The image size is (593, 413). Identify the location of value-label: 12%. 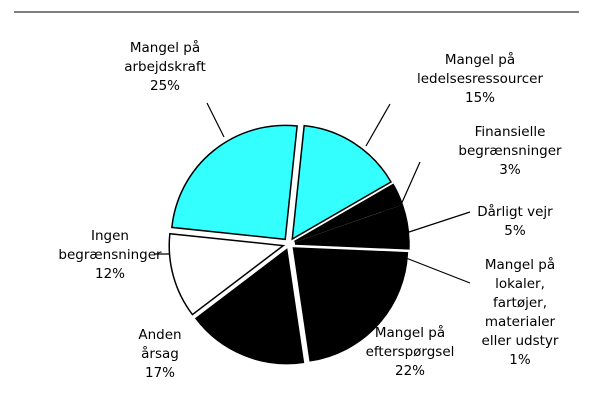
(110, 274).